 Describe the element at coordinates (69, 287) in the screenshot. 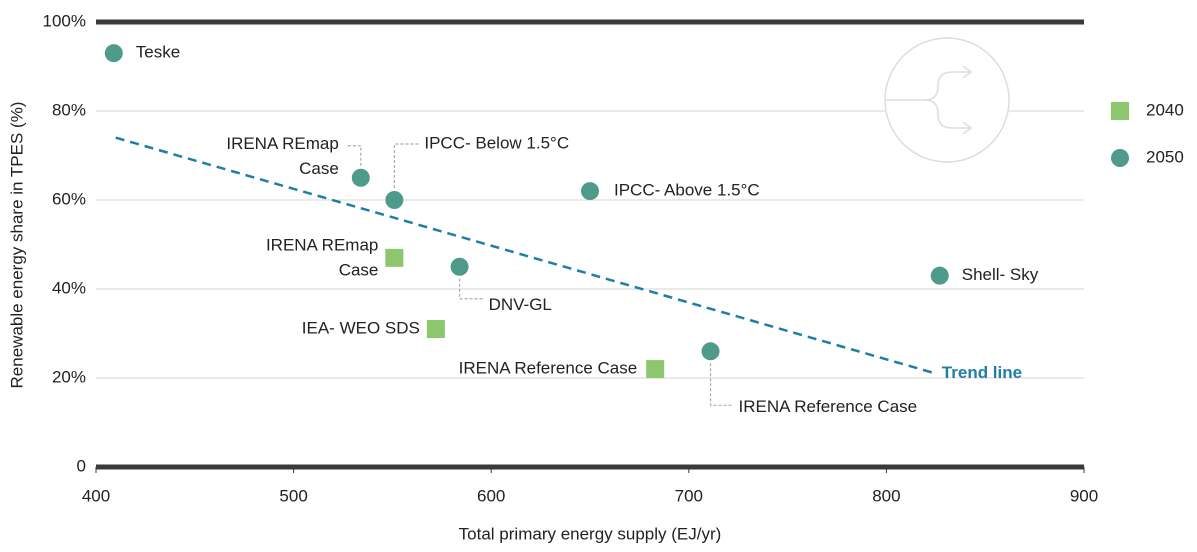

I see `y-tick-label: 40%` at that location.